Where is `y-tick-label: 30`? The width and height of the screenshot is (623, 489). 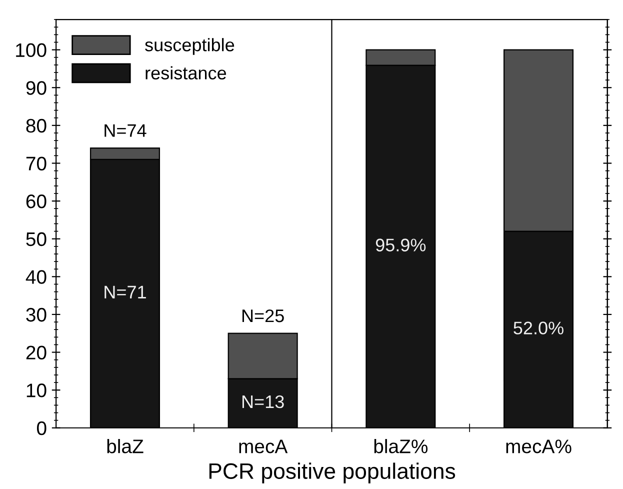
y-tick-label: 30 is located at coordinates (36, 315).